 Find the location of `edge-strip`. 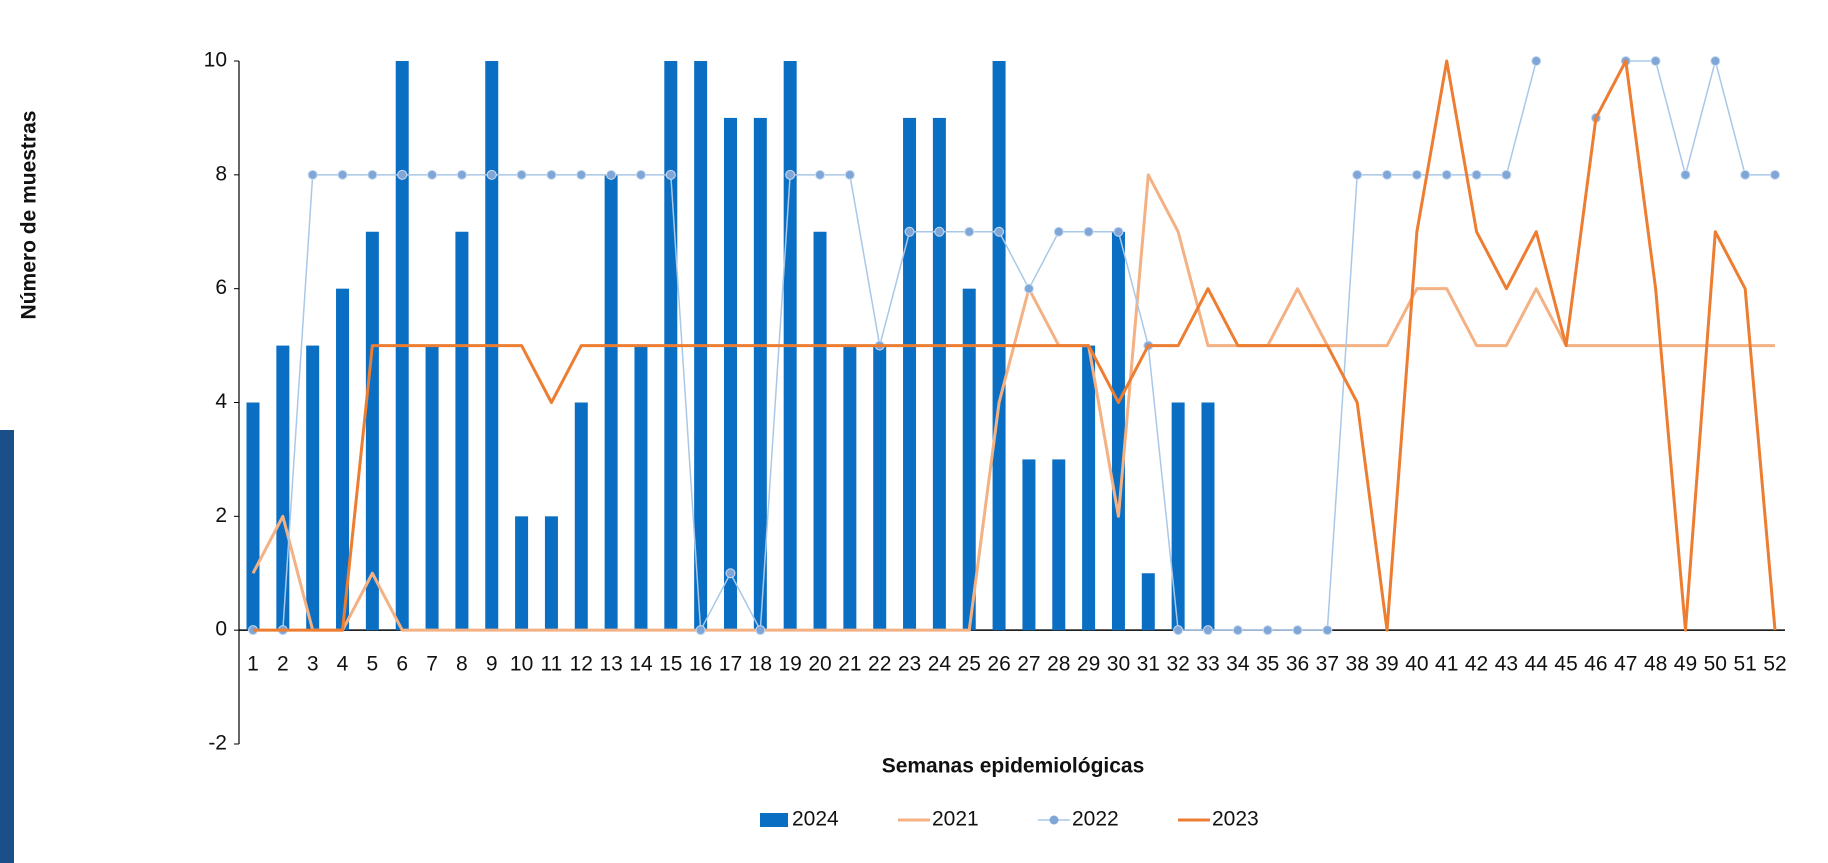

edge-strip is located at coordinates (7, 646).